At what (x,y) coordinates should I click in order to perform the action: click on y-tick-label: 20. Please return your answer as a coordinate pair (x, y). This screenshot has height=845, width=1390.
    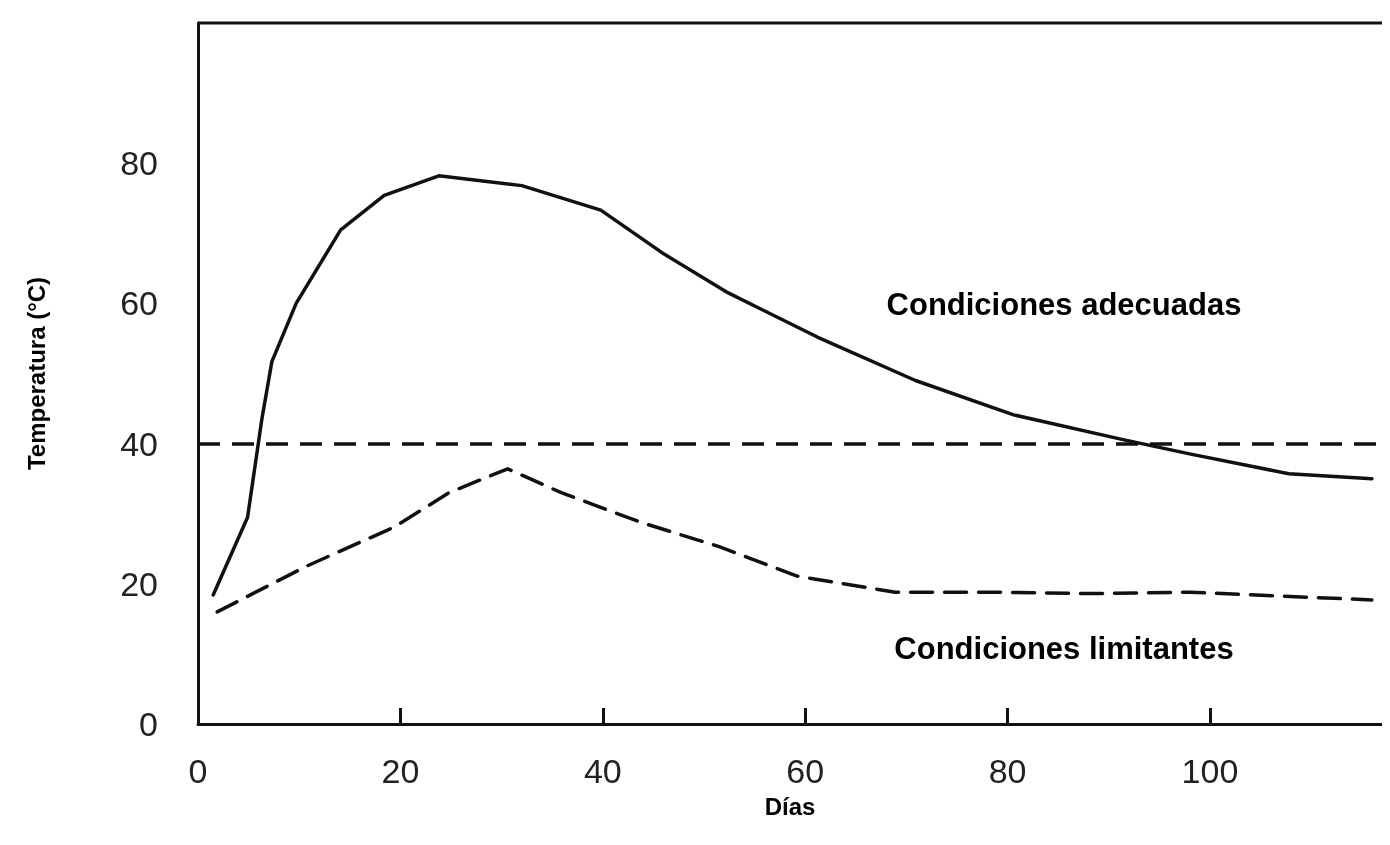
    Looking at the image, I should click on (139, 583).